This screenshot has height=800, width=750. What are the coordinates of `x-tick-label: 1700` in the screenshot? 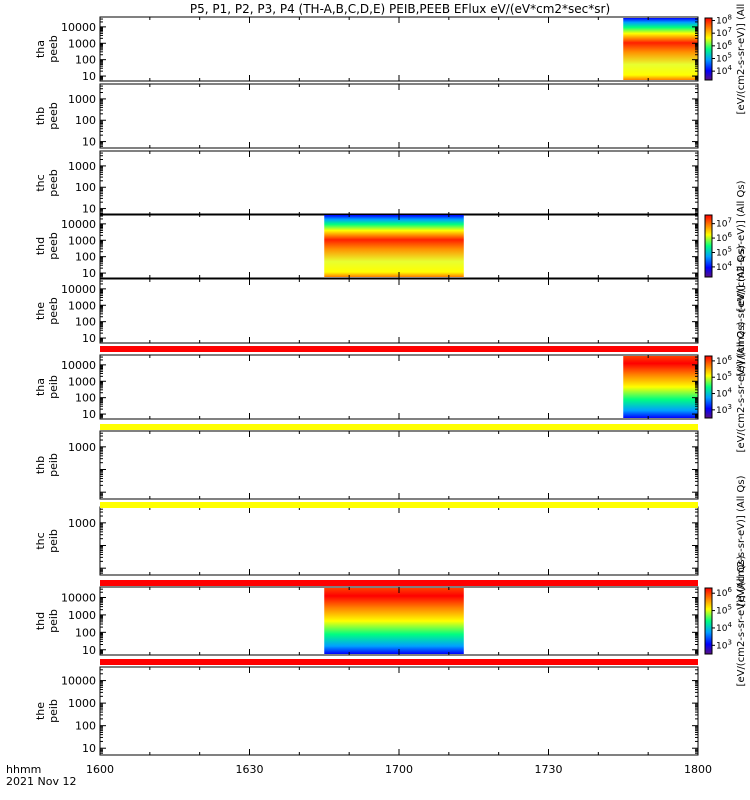 It's located at (399, 769).